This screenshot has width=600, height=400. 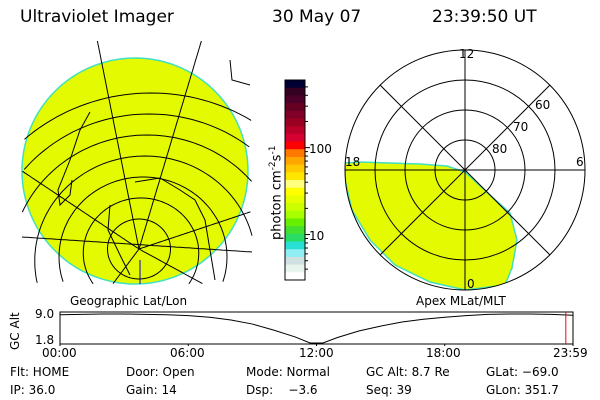 I want to click on unit-exponent-cm: -2, so click(x=273, y=166).